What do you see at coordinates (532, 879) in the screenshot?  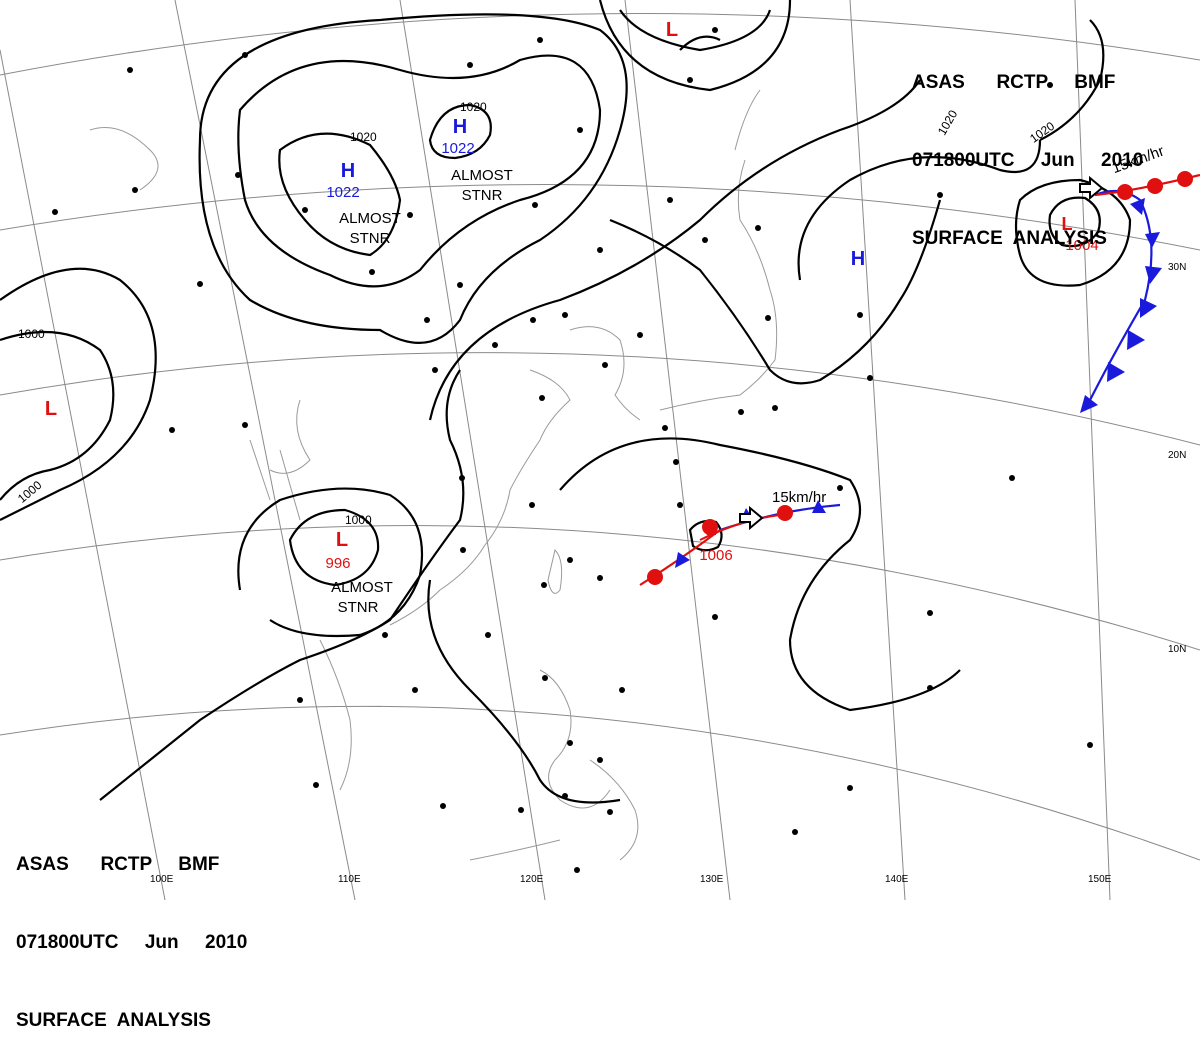 I see `longitude-label: 120E` at bounding box center [532, 879].